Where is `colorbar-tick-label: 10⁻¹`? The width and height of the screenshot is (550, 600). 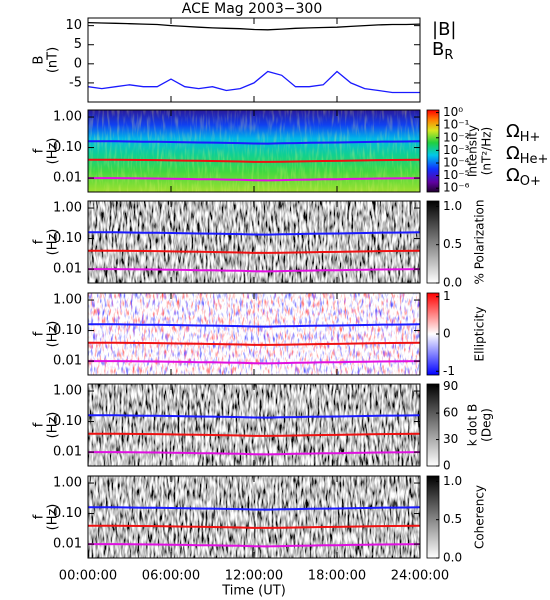
colorbar-tick-label: 10⁻¹ is located at coordinates (456, 125).